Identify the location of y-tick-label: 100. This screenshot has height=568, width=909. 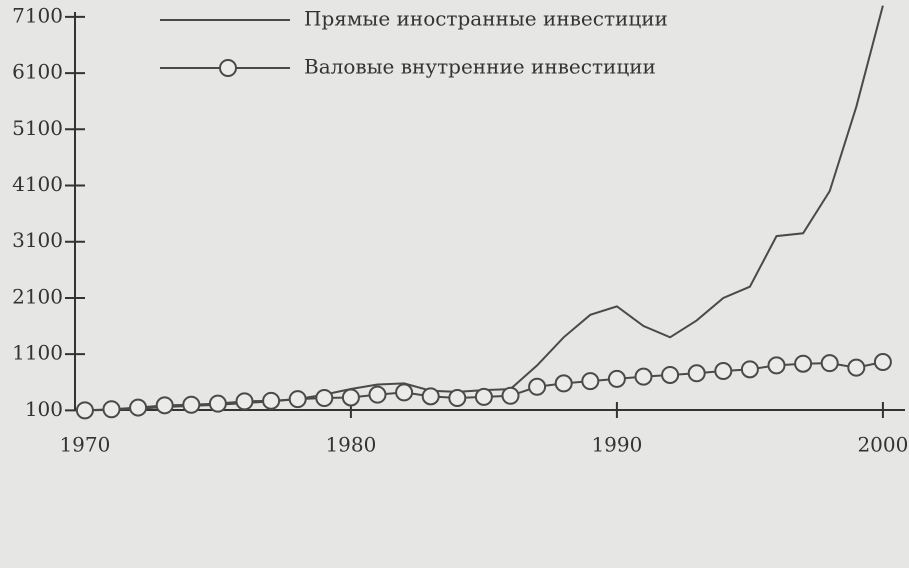
(44, 409).